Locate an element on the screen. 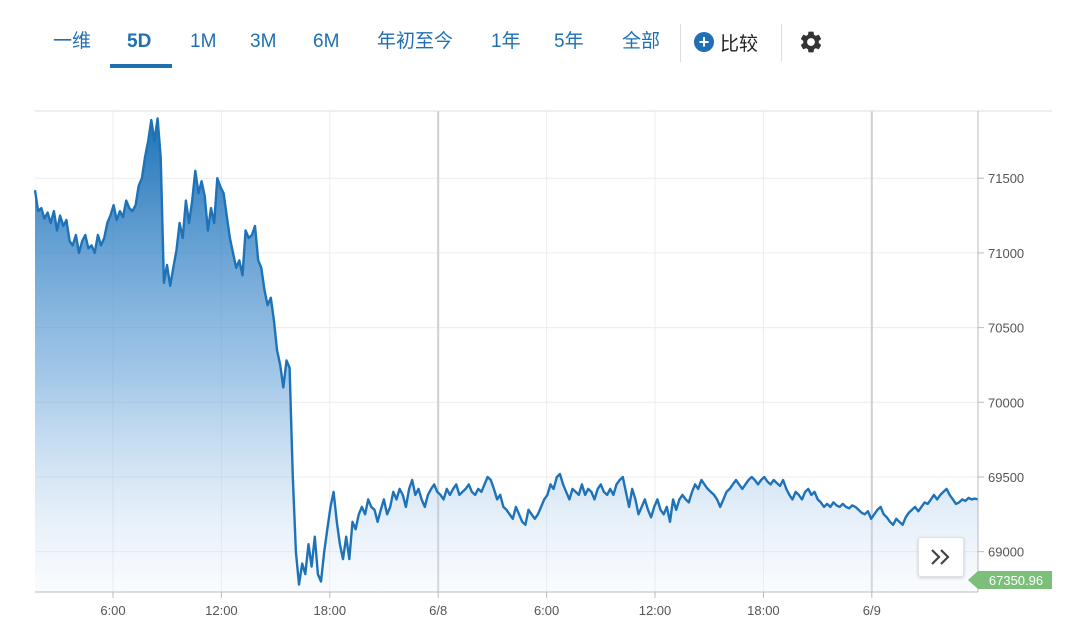 The height and width of the screenshot is (643, 1080). y-tick-label: 71000 is located at coordinates (1006, 253).